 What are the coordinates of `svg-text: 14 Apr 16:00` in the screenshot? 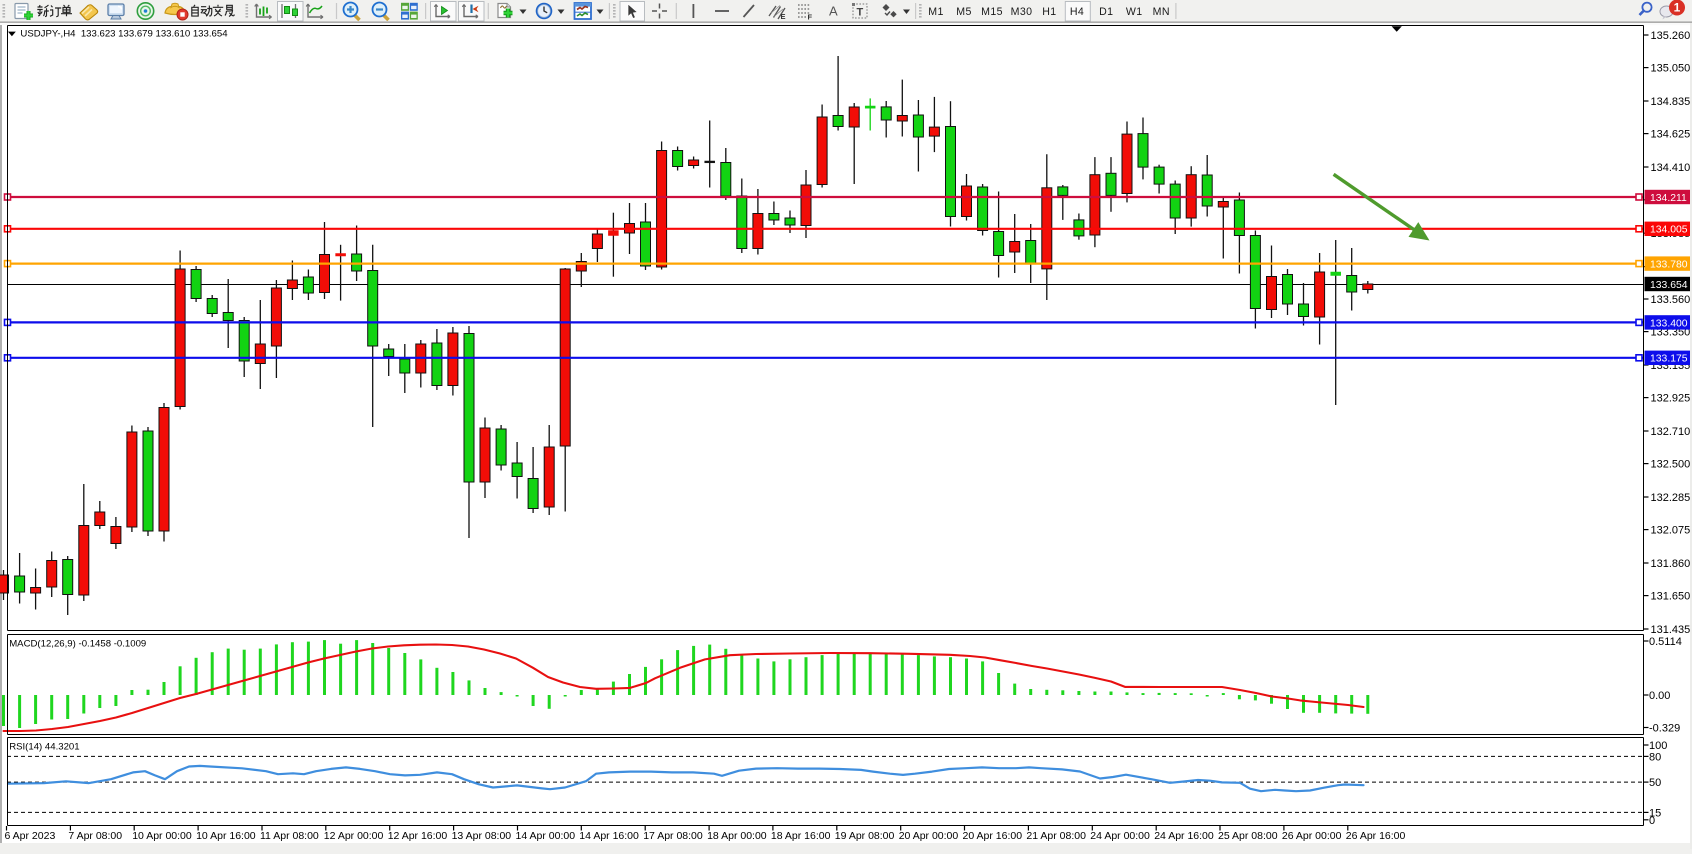 It's located at (609, 836).